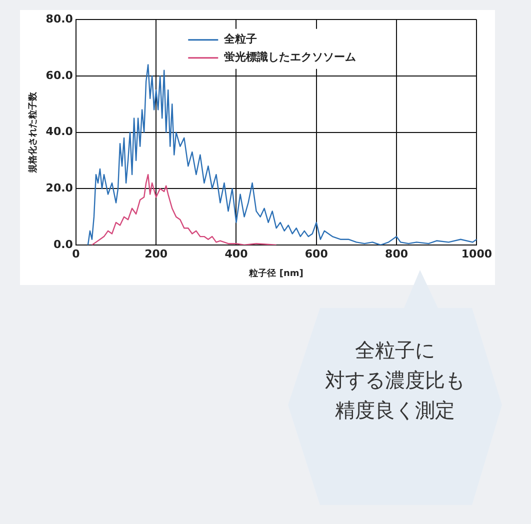  I want to click on x-tick-label: 600, so click(316, 253).